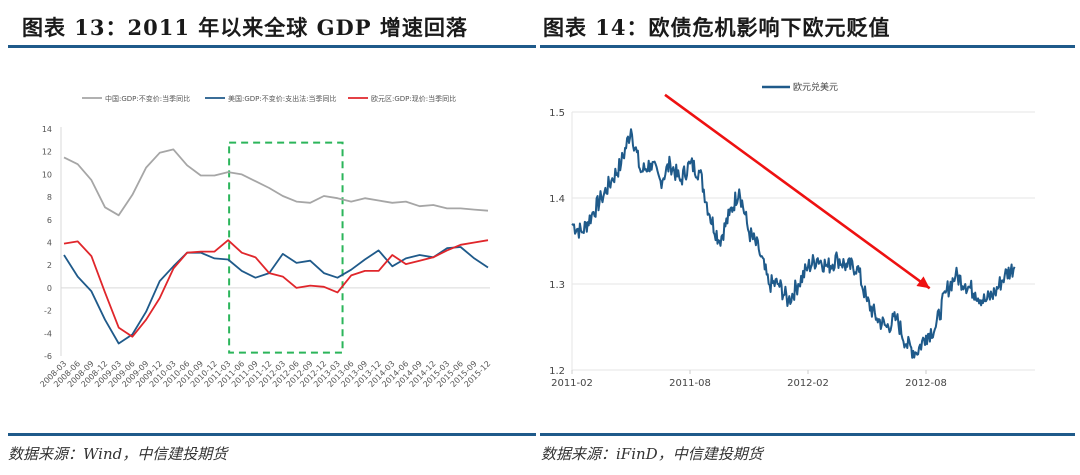  What do you see at coordinates (49, 288) in the screenshot?
I see `y-tick-label: 0` at bounding box center [49, 288].